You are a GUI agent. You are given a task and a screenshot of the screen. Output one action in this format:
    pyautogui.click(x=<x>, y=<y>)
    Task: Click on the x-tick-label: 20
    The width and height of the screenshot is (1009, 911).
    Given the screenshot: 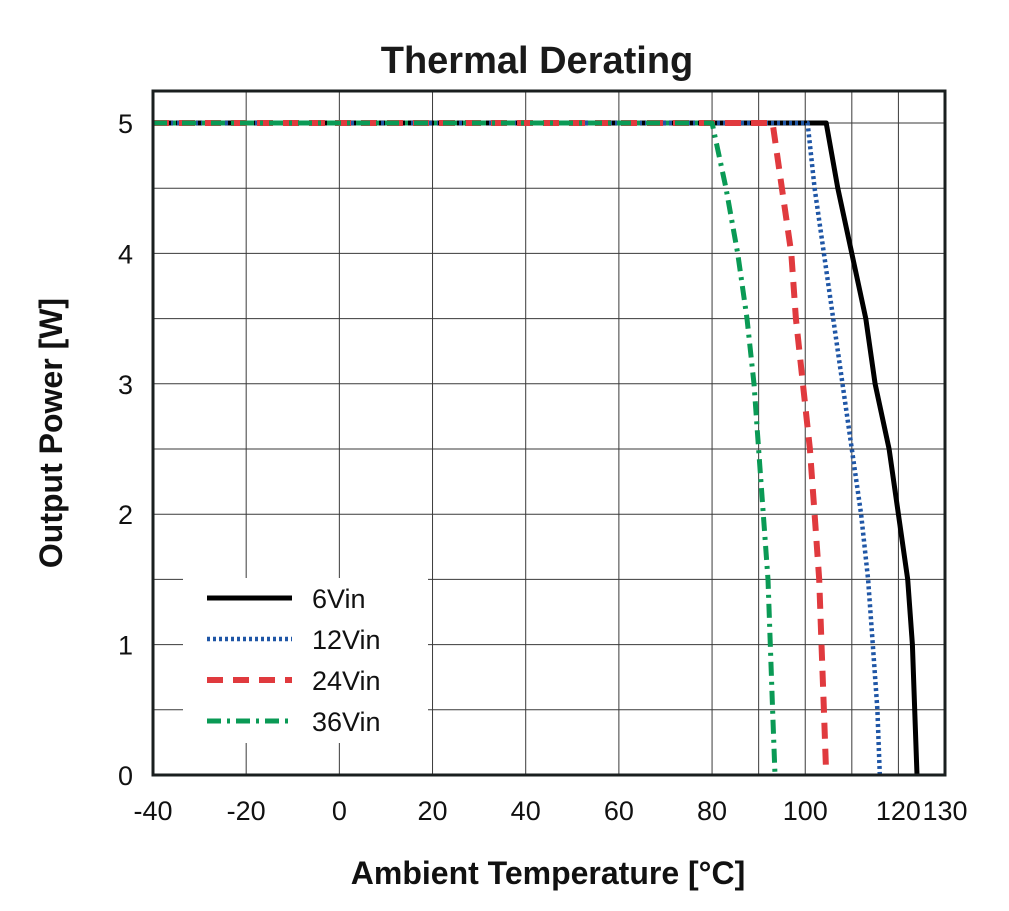 What is the action you would take?
    pyautogui.click(x=433, y=811)
    